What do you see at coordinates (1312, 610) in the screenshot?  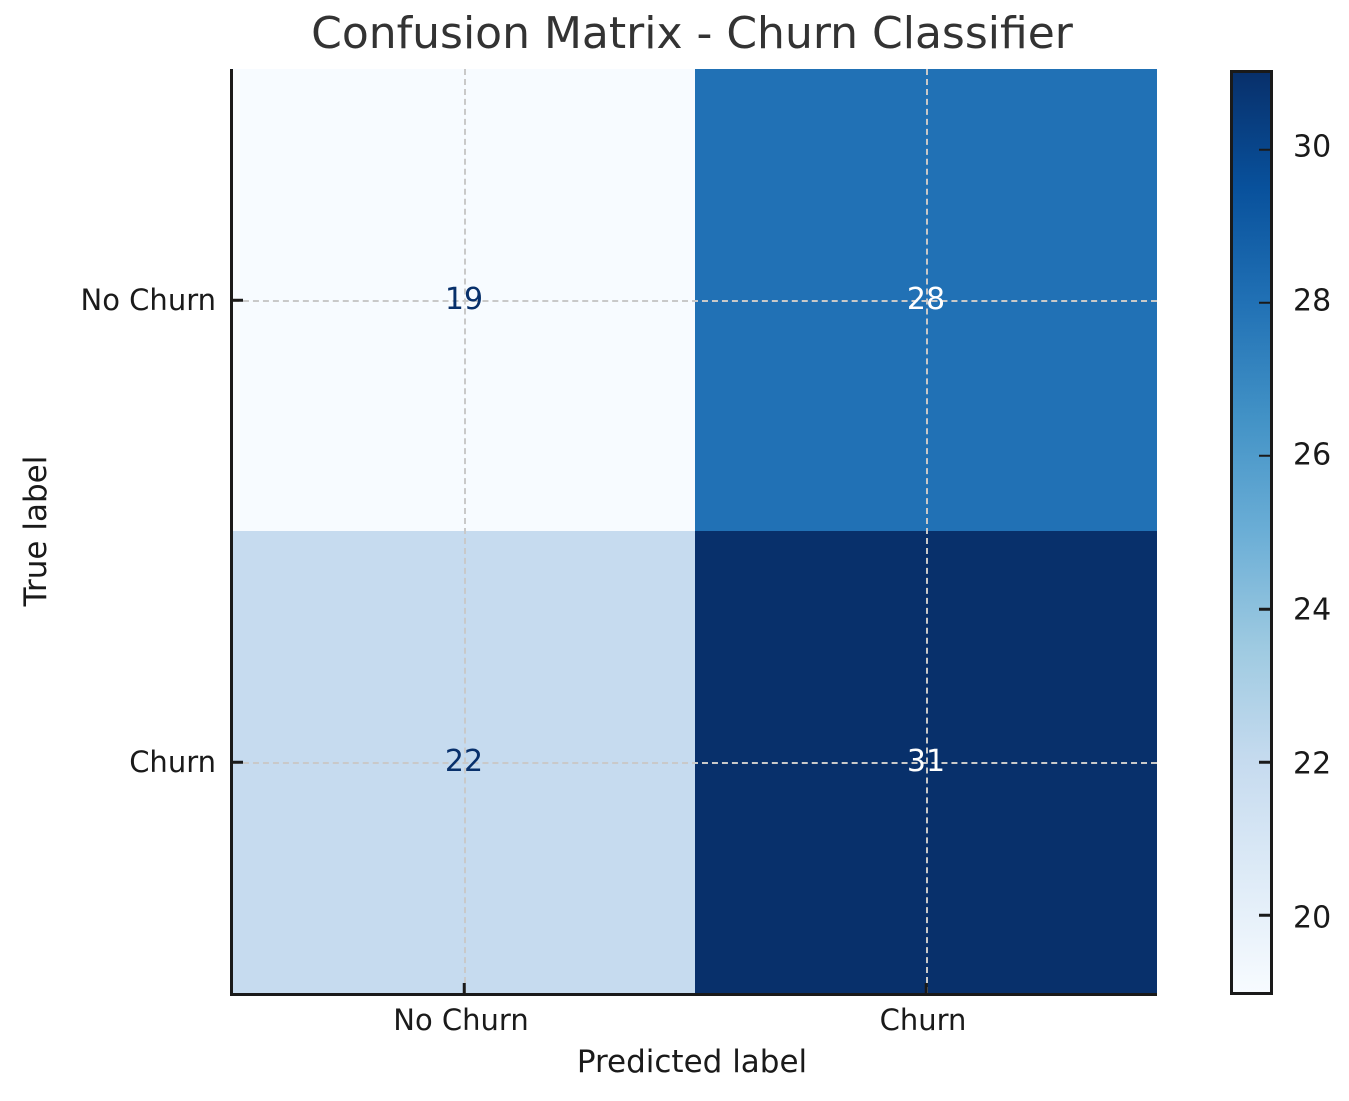 I see `colorbar-tick-label-24: 24` at bounding box center [1312, 610].